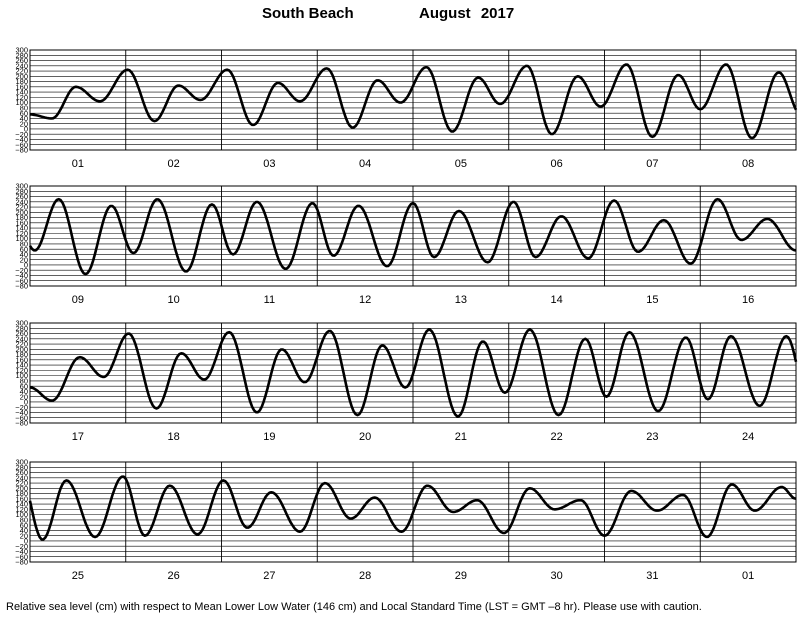 The height and width of the screenshot is (618, 800). I want to click on day-label: 18, so click(174, 437).